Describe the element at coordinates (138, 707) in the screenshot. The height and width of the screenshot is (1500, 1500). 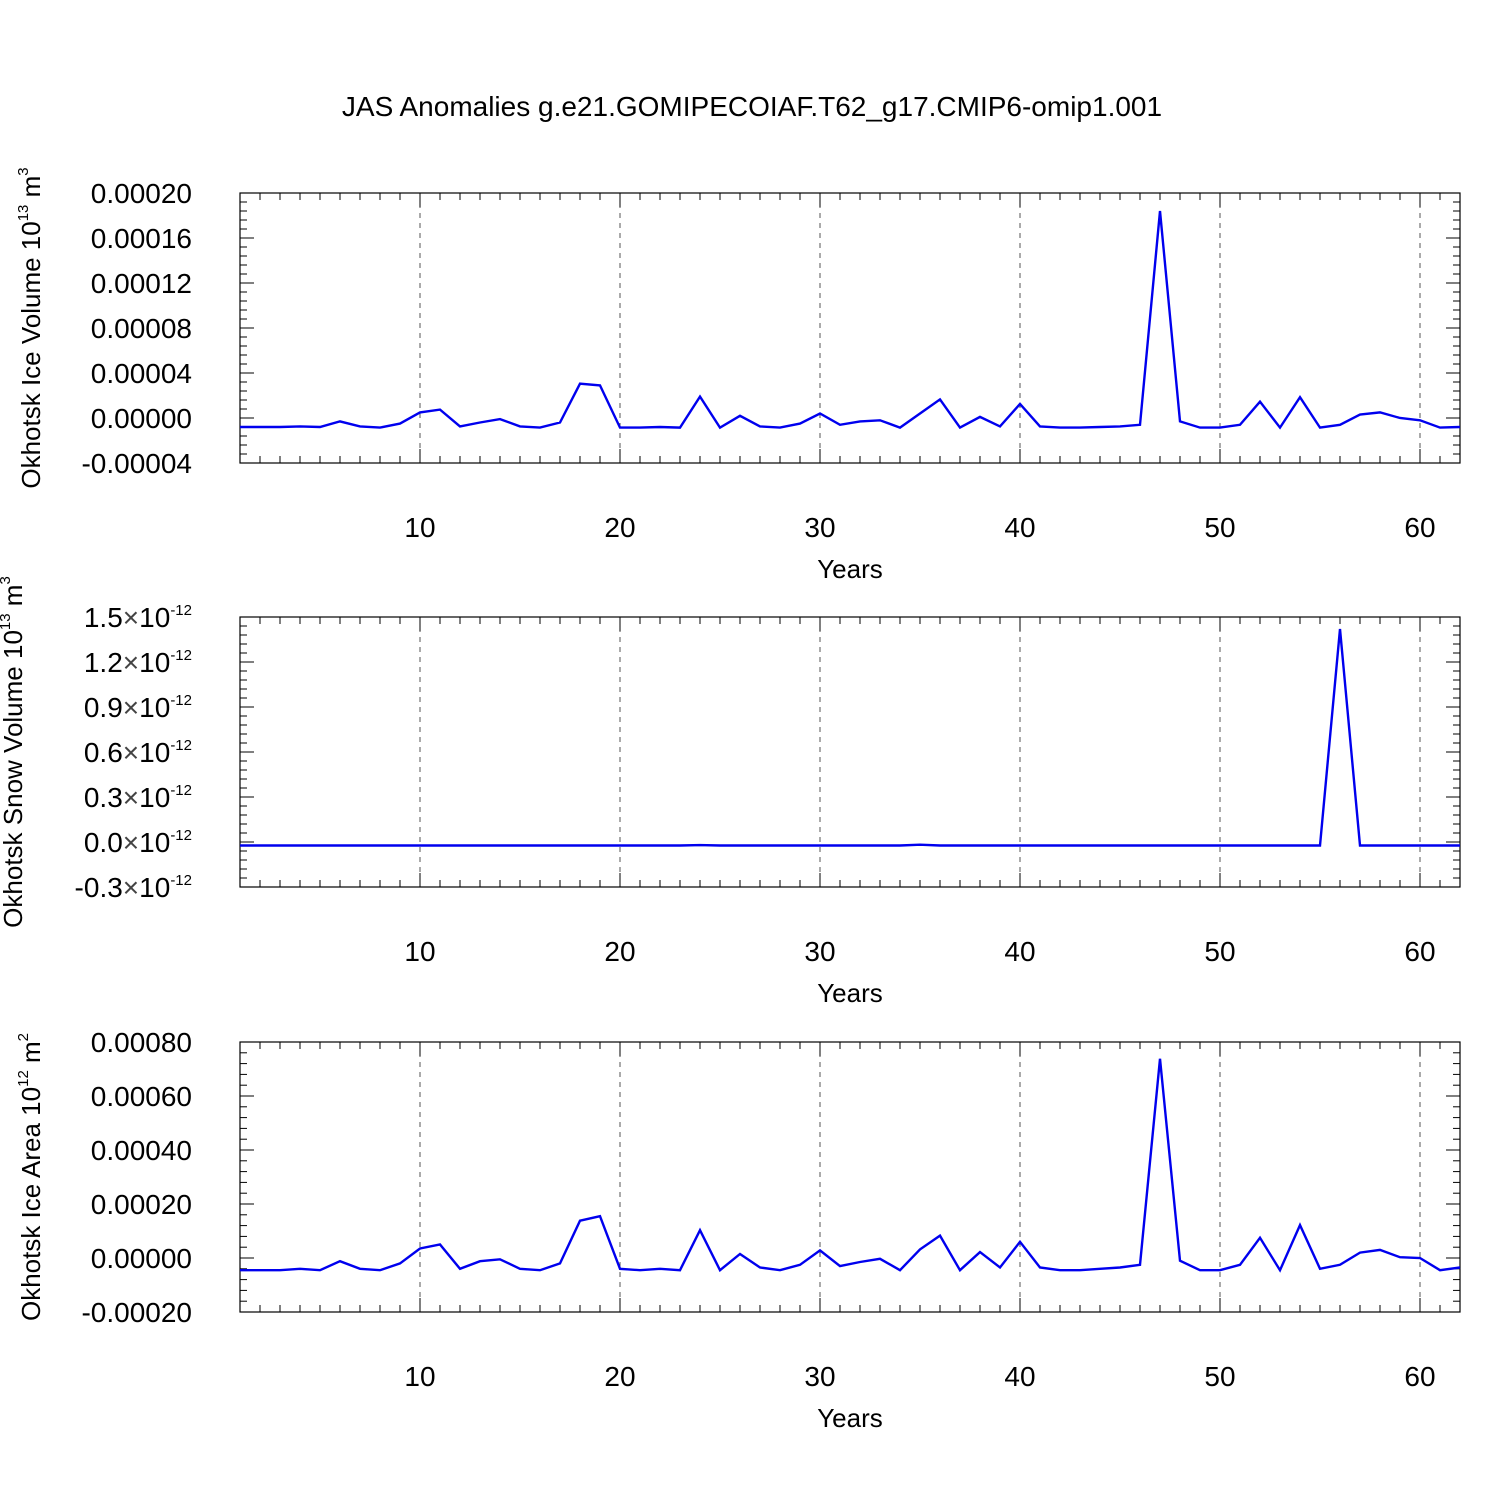
I see `y-tick-label: 0.9×10⁻¹²` at that location.